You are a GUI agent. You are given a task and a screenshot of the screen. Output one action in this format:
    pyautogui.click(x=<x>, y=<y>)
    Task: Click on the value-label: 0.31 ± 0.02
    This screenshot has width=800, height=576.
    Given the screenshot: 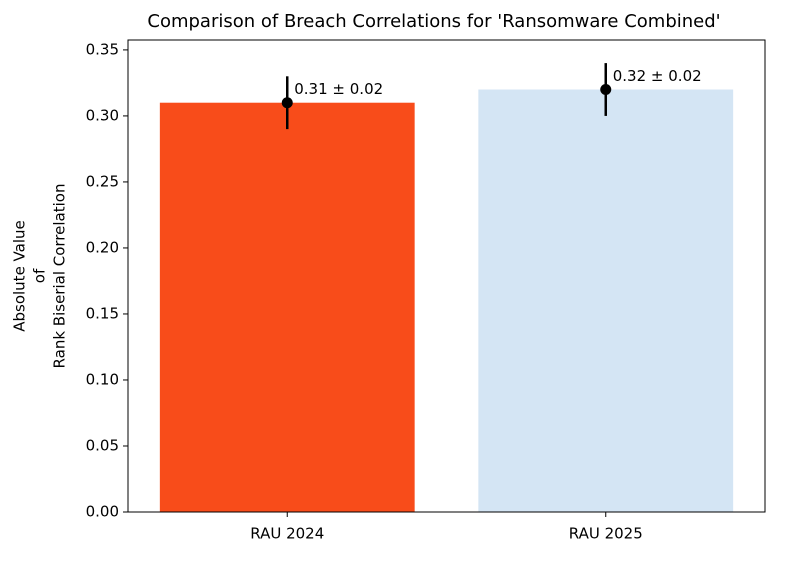 What is the action you would take?
    pyautogui.click(x=338, y=89)
    